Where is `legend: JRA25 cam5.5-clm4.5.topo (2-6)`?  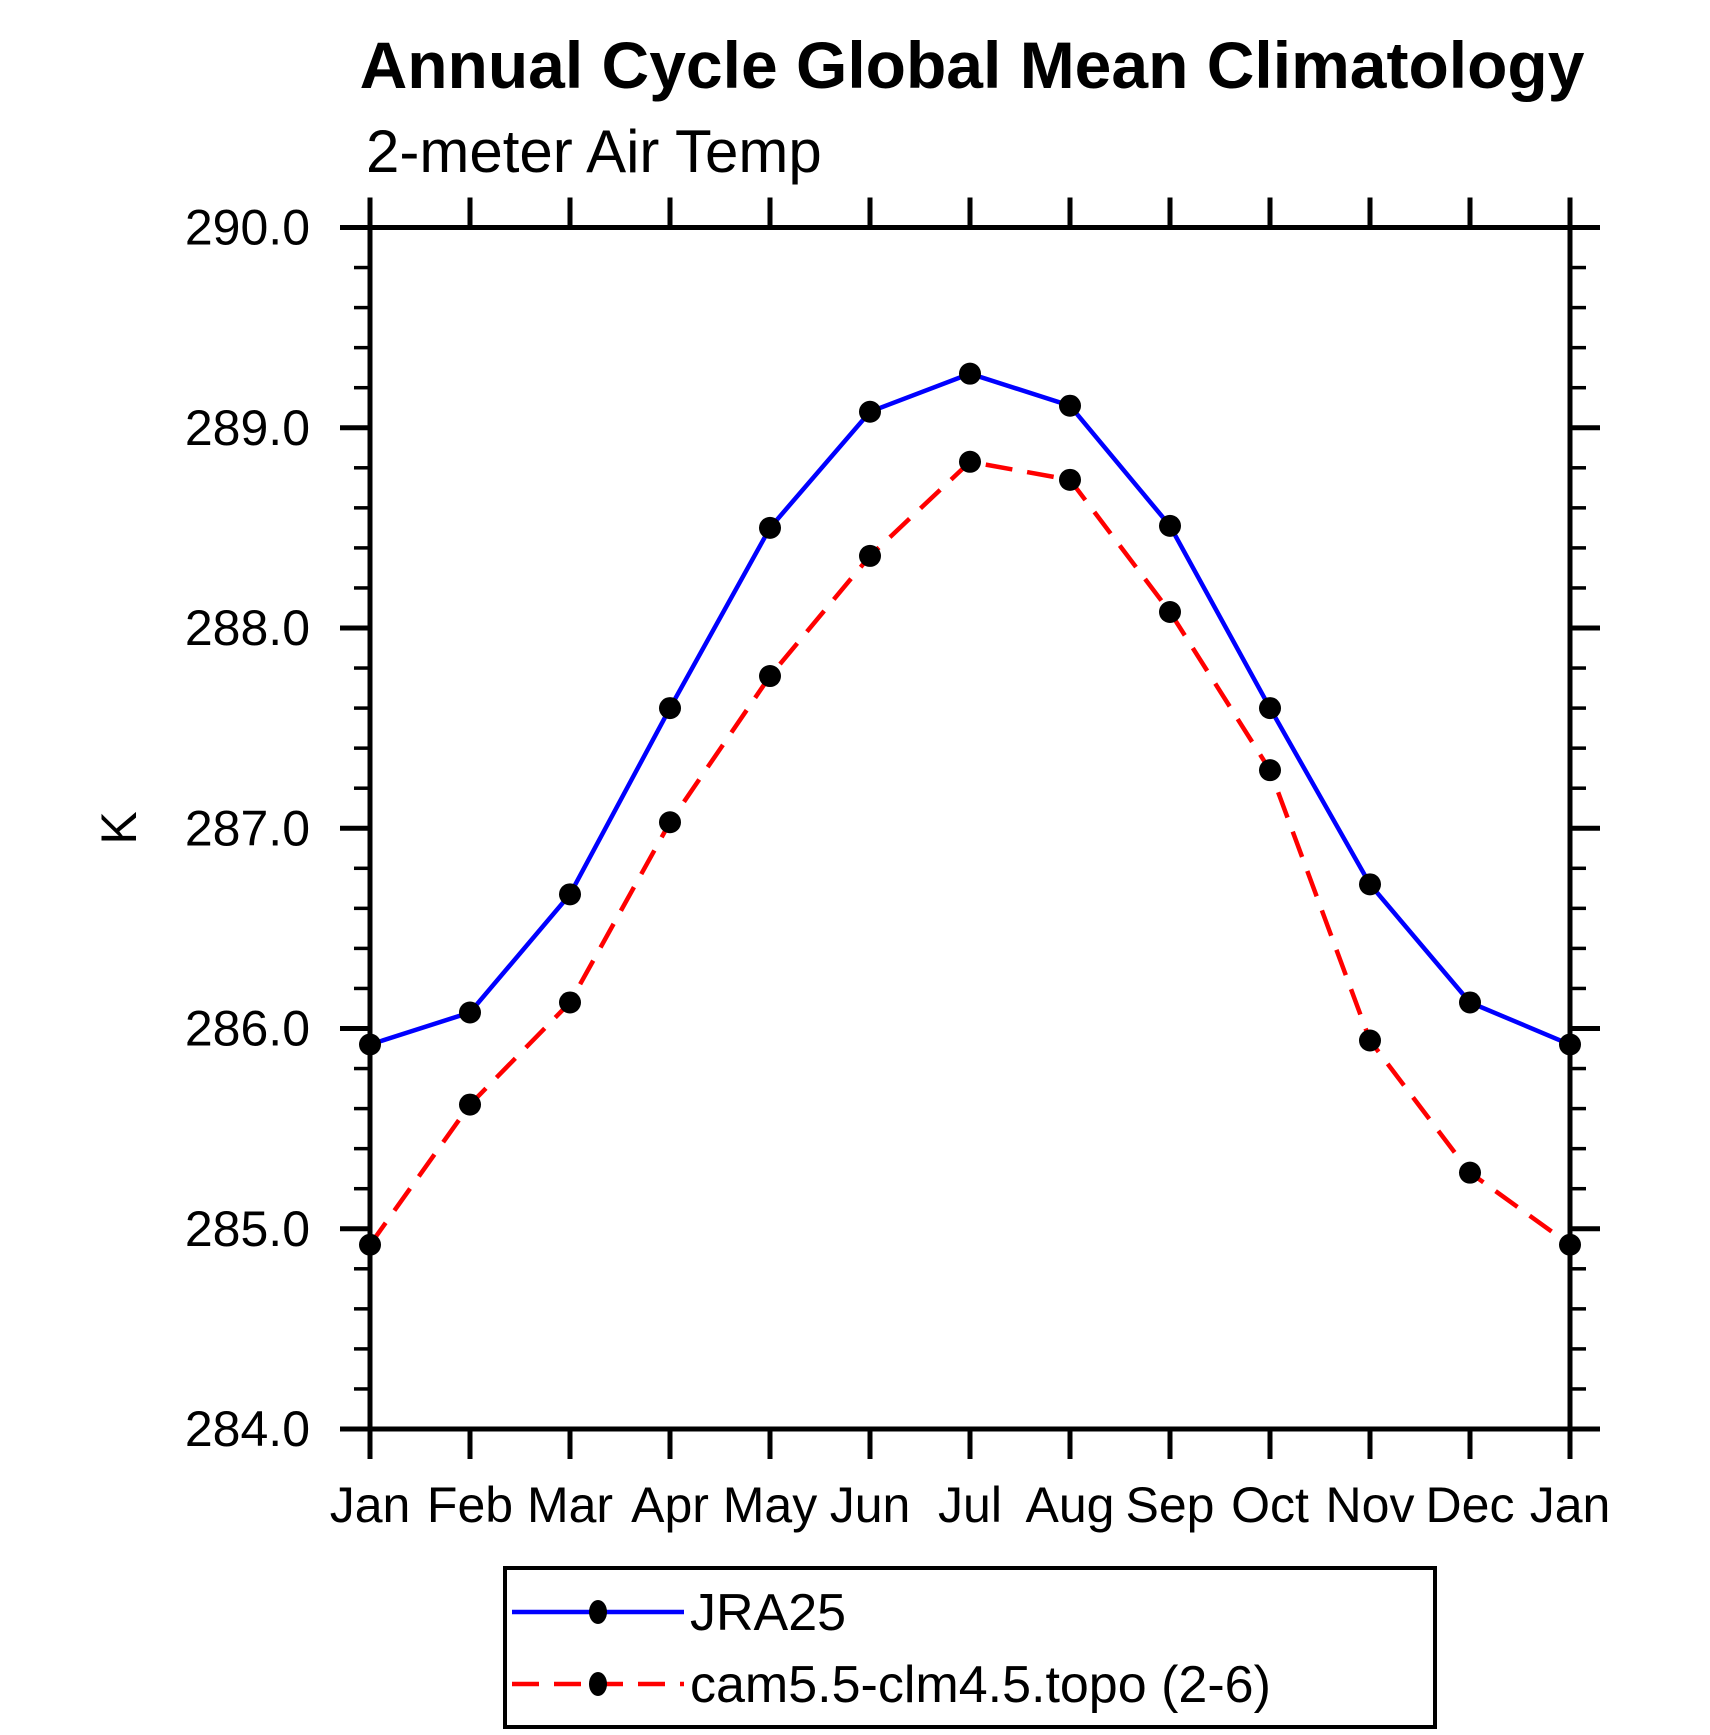 legend: JRA25 cam5.5-clm4.5.topo (2-6) is located at coordinates (970, 1647).